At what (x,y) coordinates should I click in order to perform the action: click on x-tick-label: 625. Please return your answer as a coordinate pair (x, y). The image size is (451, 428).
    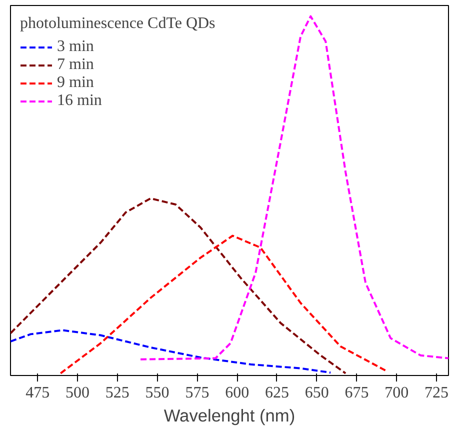
    Looking at the image, I should click on (276, 393).